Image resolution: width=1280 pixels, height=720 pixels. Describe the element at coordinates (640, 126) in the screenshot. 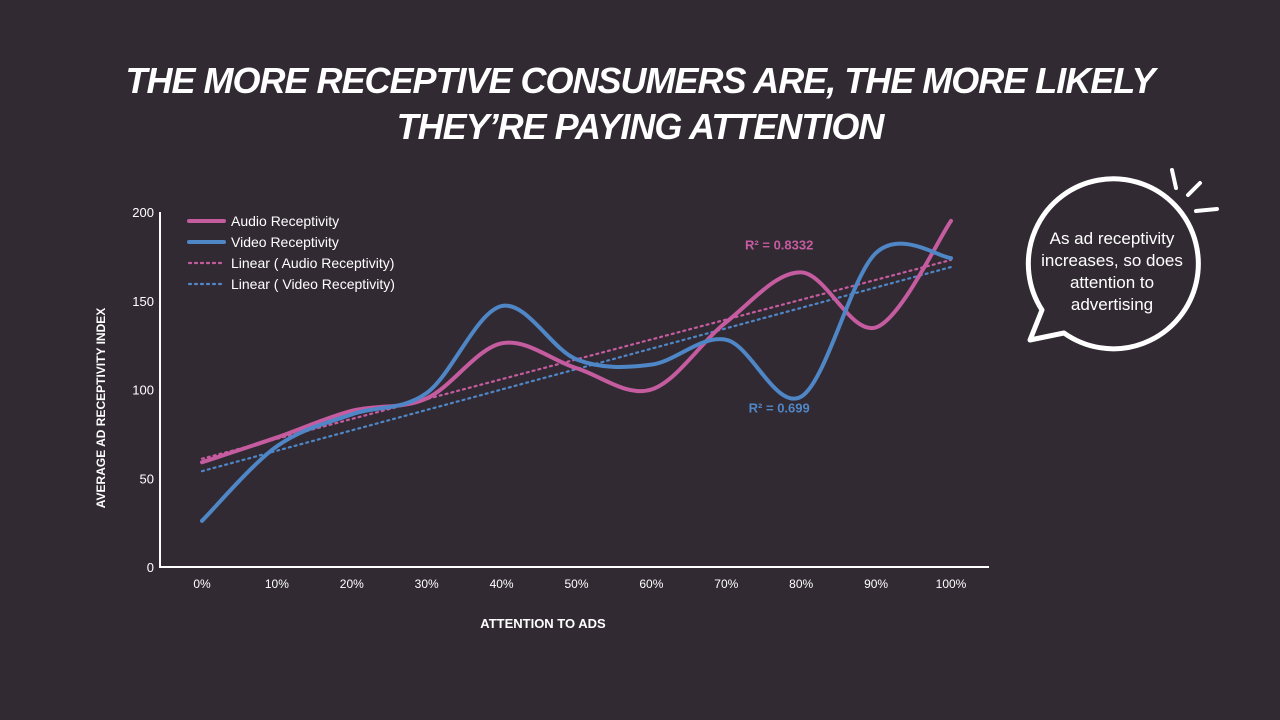

I see `title-line-2: THEY’RE PAYING ATTENTION` at that location.